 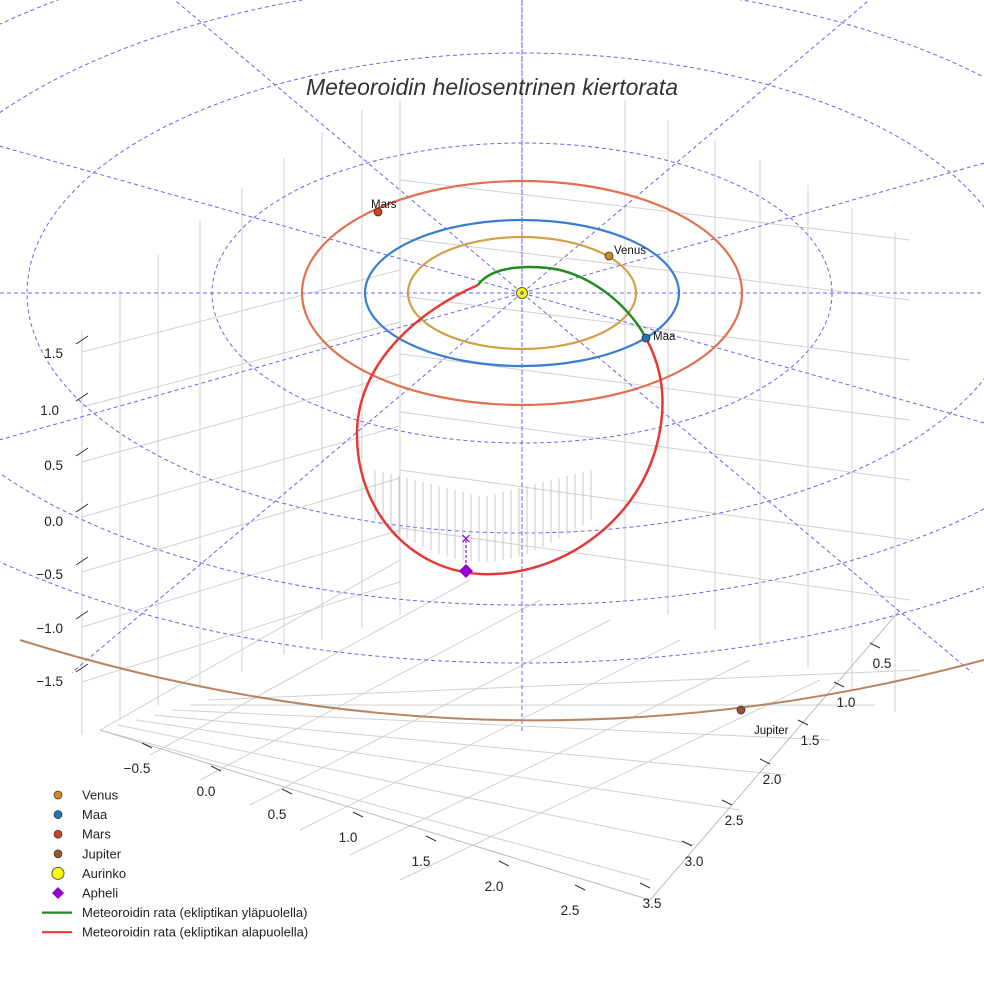 I want to click on legend-label-3: Jupiter, so click(x=102, y=853).